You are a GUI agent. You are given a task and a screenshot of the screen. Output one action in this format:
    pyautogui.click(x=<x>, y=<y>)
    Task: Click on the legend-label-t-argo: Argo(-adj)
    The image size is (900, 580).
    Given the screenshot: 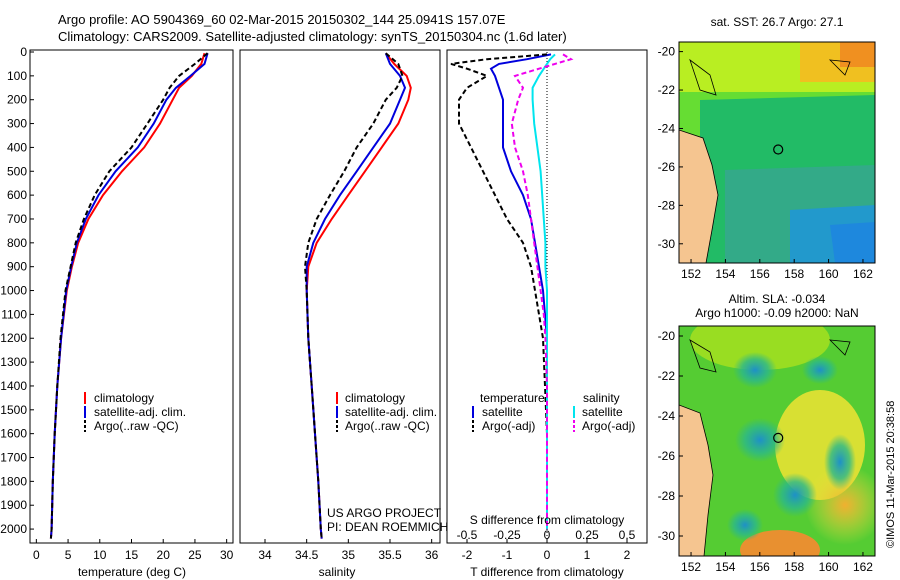 What is the action you would take?
    pyautogui.click(x=508, y=426)
    